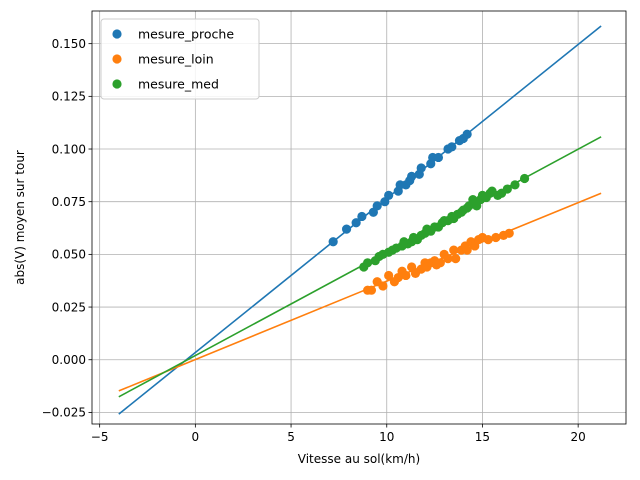 Image resolution: width=640 pixels, height=480 pixels. What do you see at coordinates (69, 44) in the screenshot?
I see `y-tick-label: 0.150` at bounding box center [69, 44].